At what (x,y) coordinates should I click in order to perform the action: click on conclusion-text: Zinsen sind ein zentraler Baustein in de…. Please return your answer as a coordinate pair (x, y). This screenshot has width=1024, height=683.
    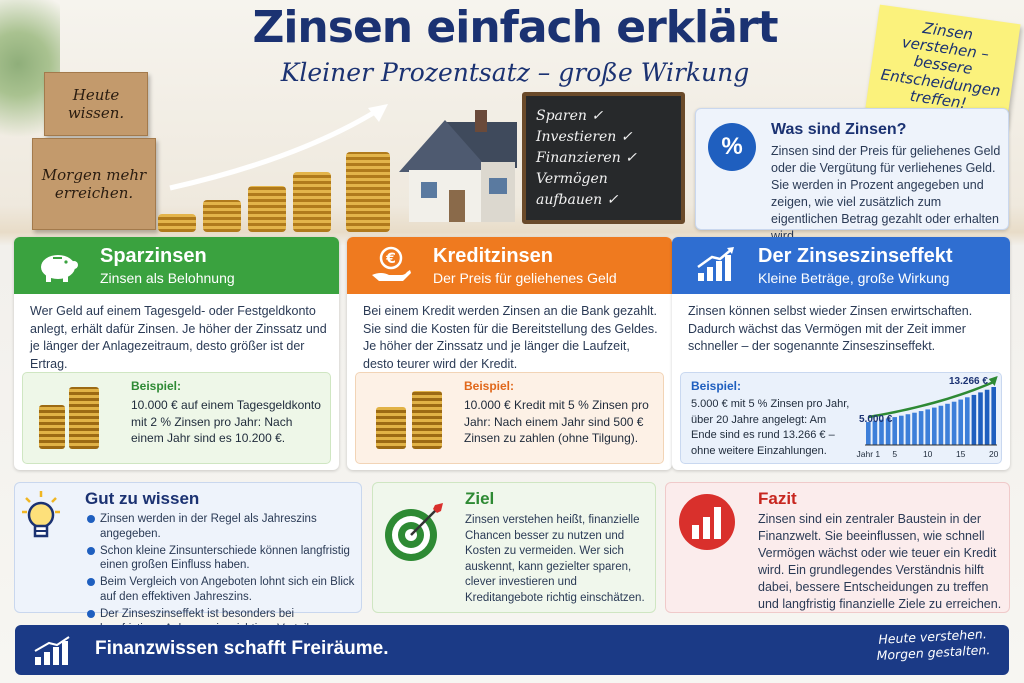
    Looking at the image, I should click on (880, 561).